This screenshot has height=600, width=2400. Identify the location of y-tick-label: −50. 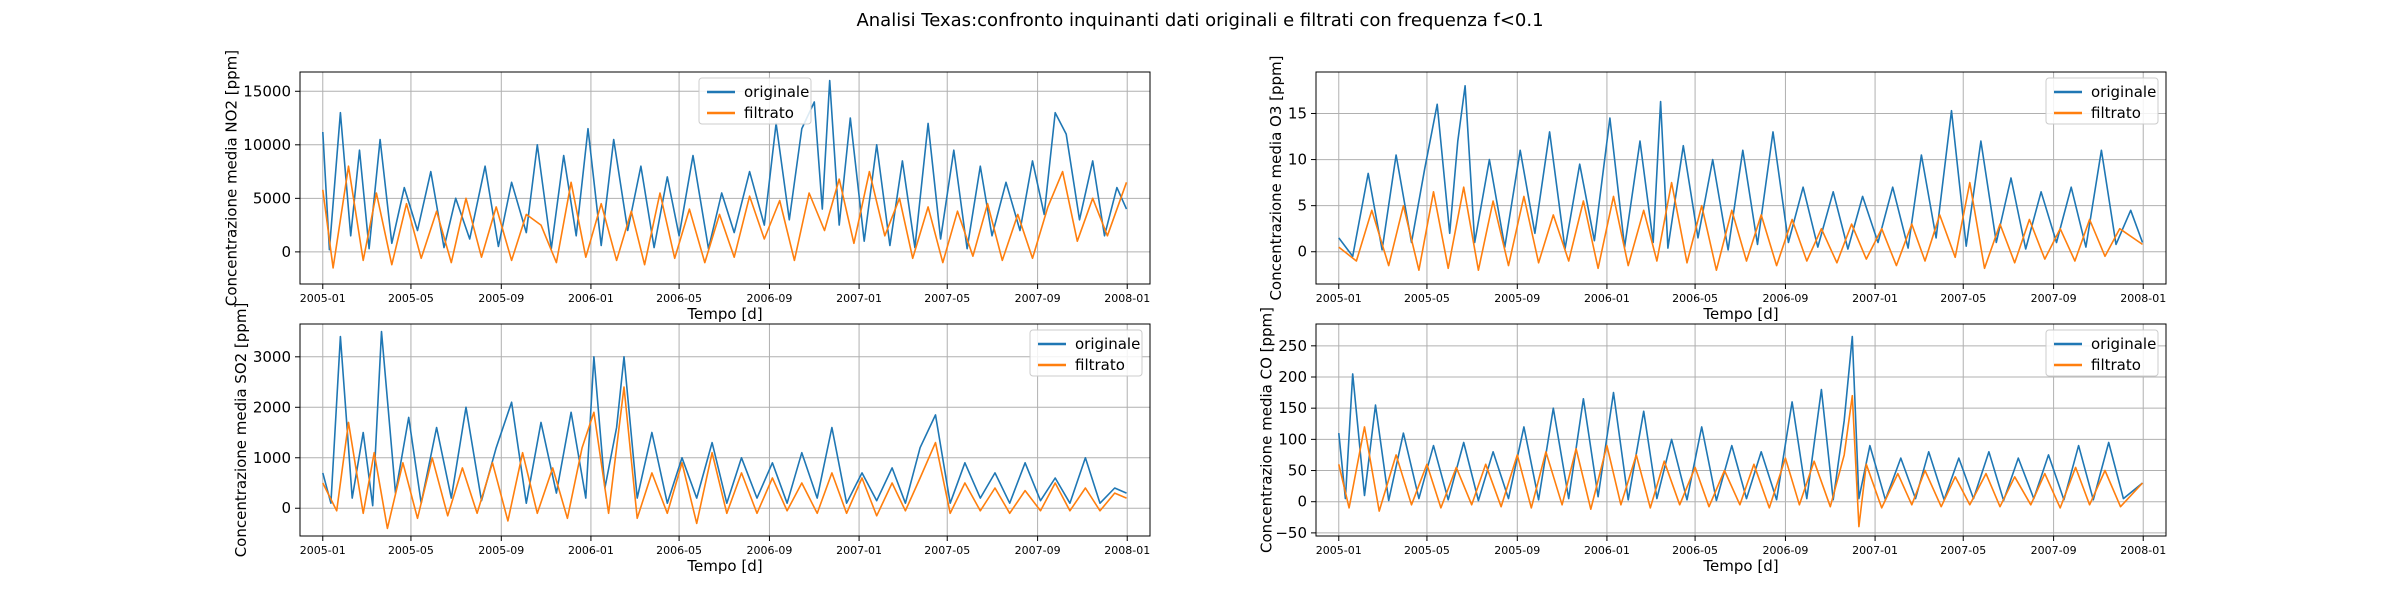
(1291, 533).